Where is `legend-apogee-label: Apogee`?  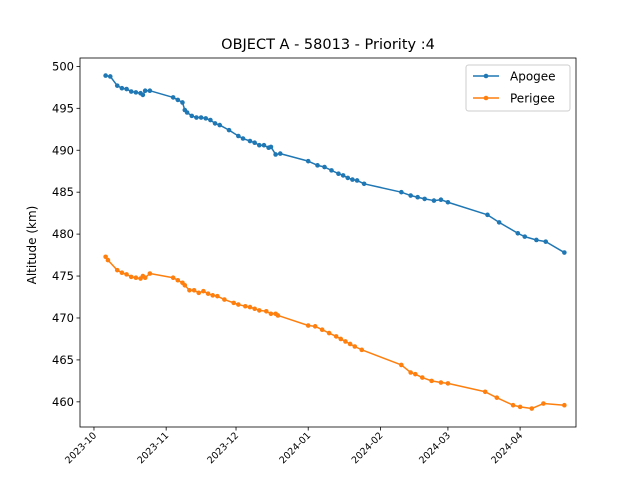
legend-apogee-label: Apogee is located at coordinates (533, 77).